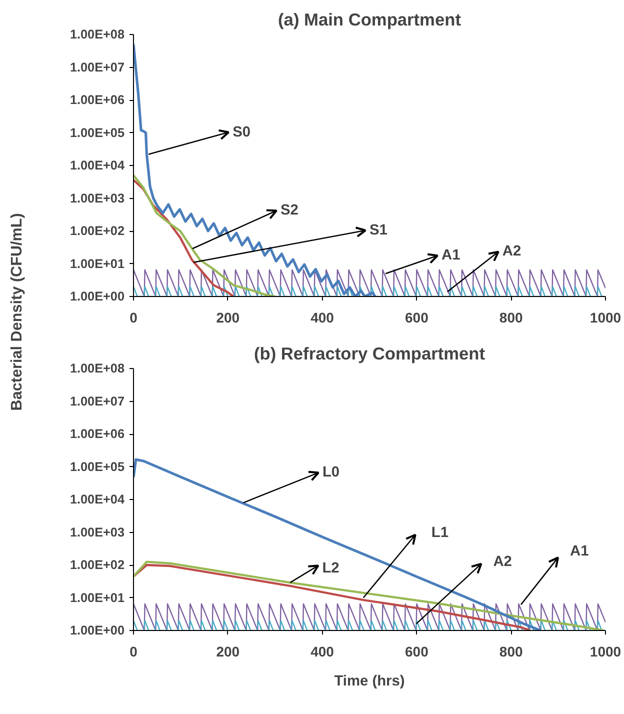 This screenshot has height=714, width=624. I want to click on annotation: S0, so click(241, 132).